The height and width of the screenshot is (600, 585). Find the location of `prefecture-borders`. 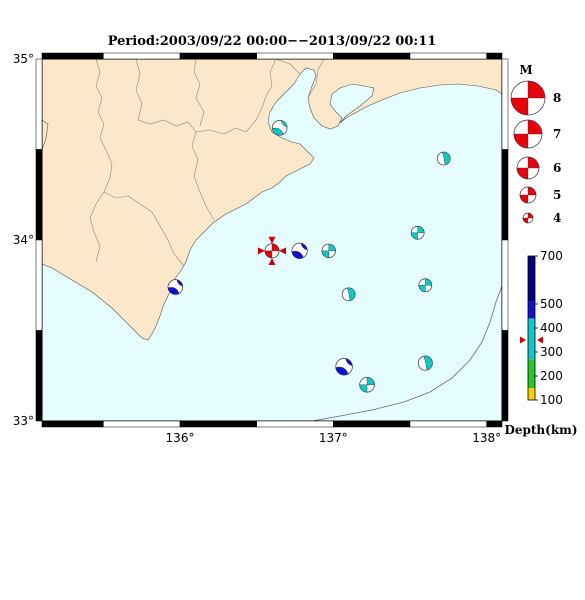

prefecture-borders is located at coordinates (207, 163).